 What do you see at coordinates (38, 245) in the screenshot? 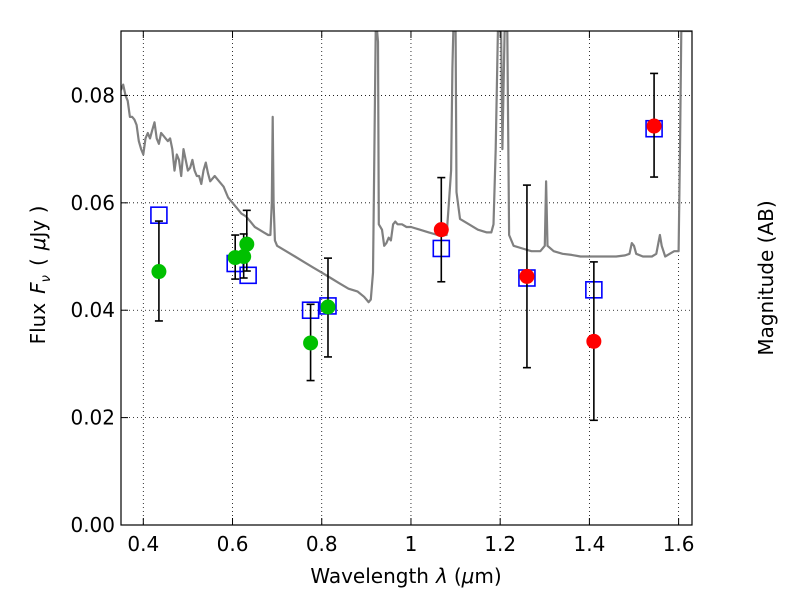
I see `y-axis-label-unit-mu: μ` at bounding box center [38, 245].